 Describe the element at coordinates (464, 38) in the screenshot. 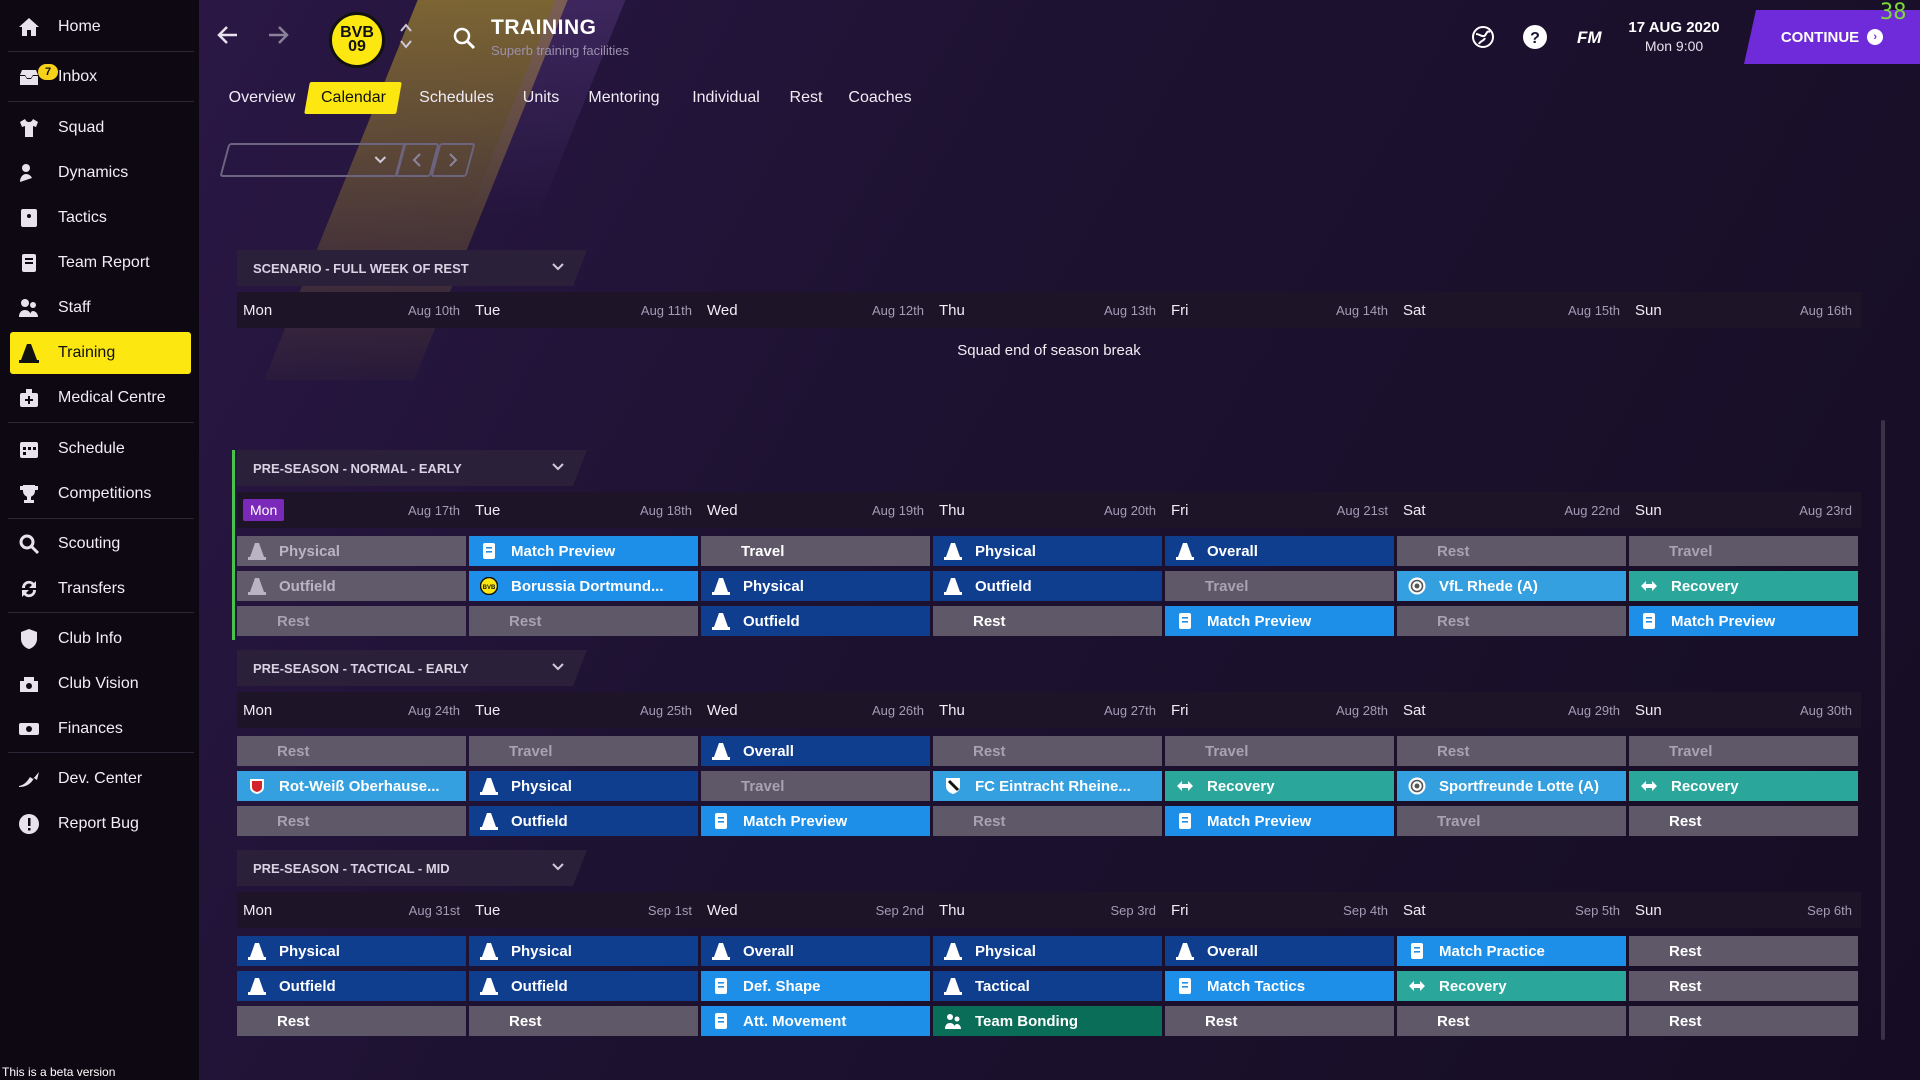

I see `search-icon` at that location.